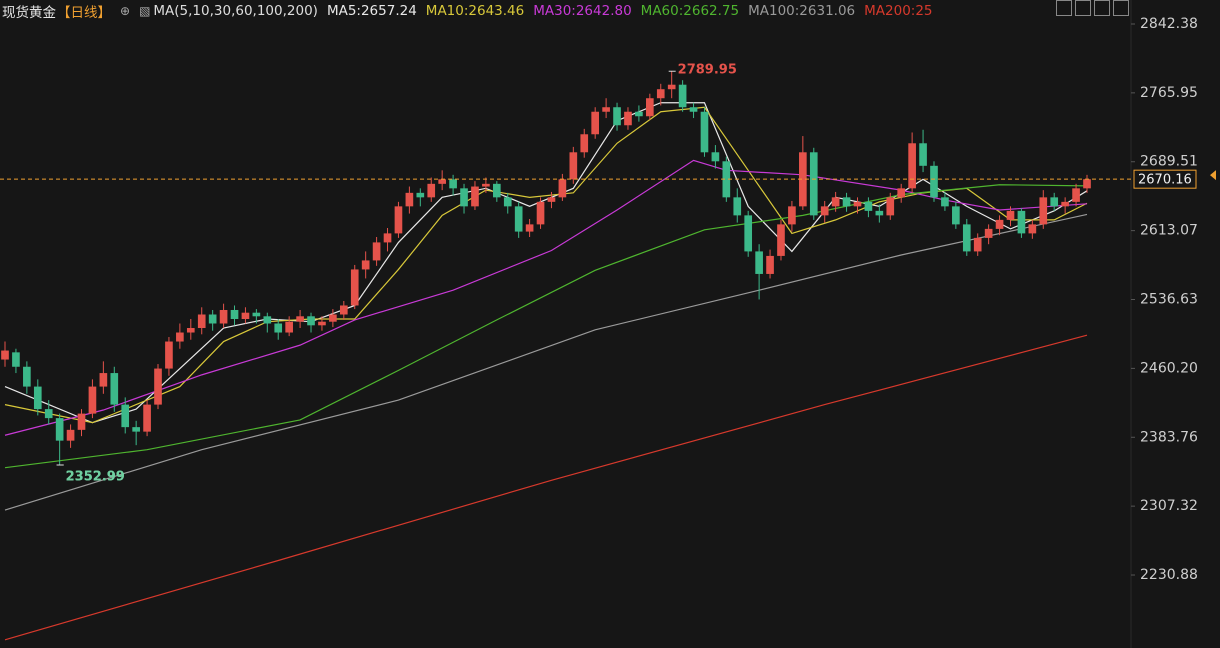  Describe the element at coordinates (802, 11) in the screenshot. I see `legend-entry: MA100:2631.06` at that location.